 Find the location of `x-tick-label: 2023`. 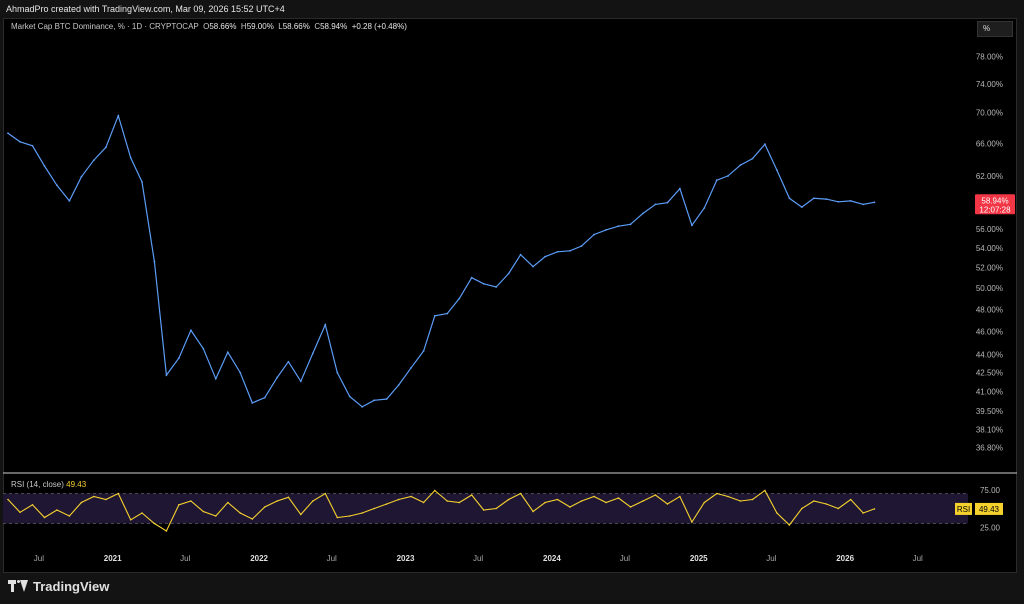

x-tick-label: 2023 is located at coordinates (406, 558).